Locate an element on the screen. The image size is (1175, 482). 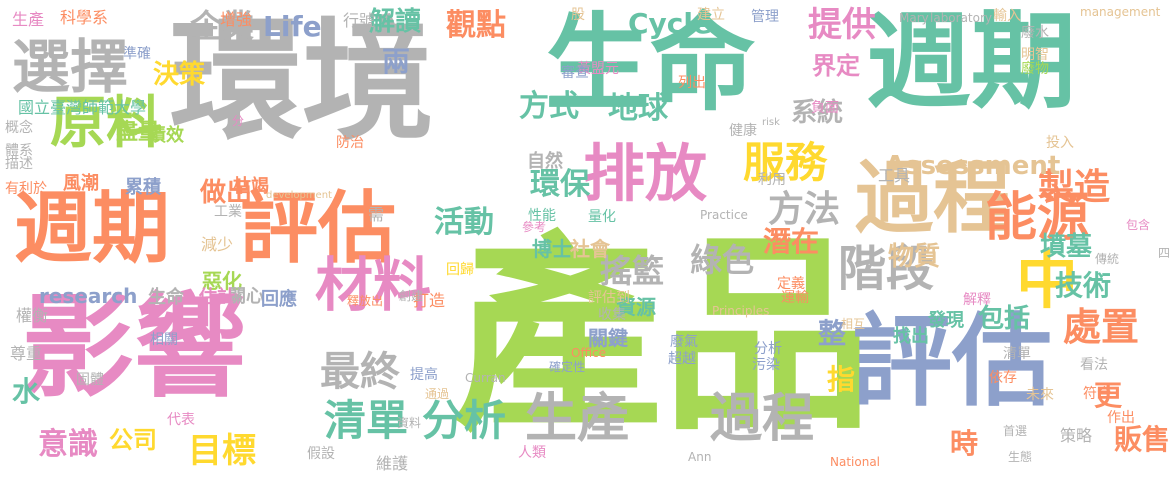
cloud-word: 界定 is located at coordinates (836, 66).